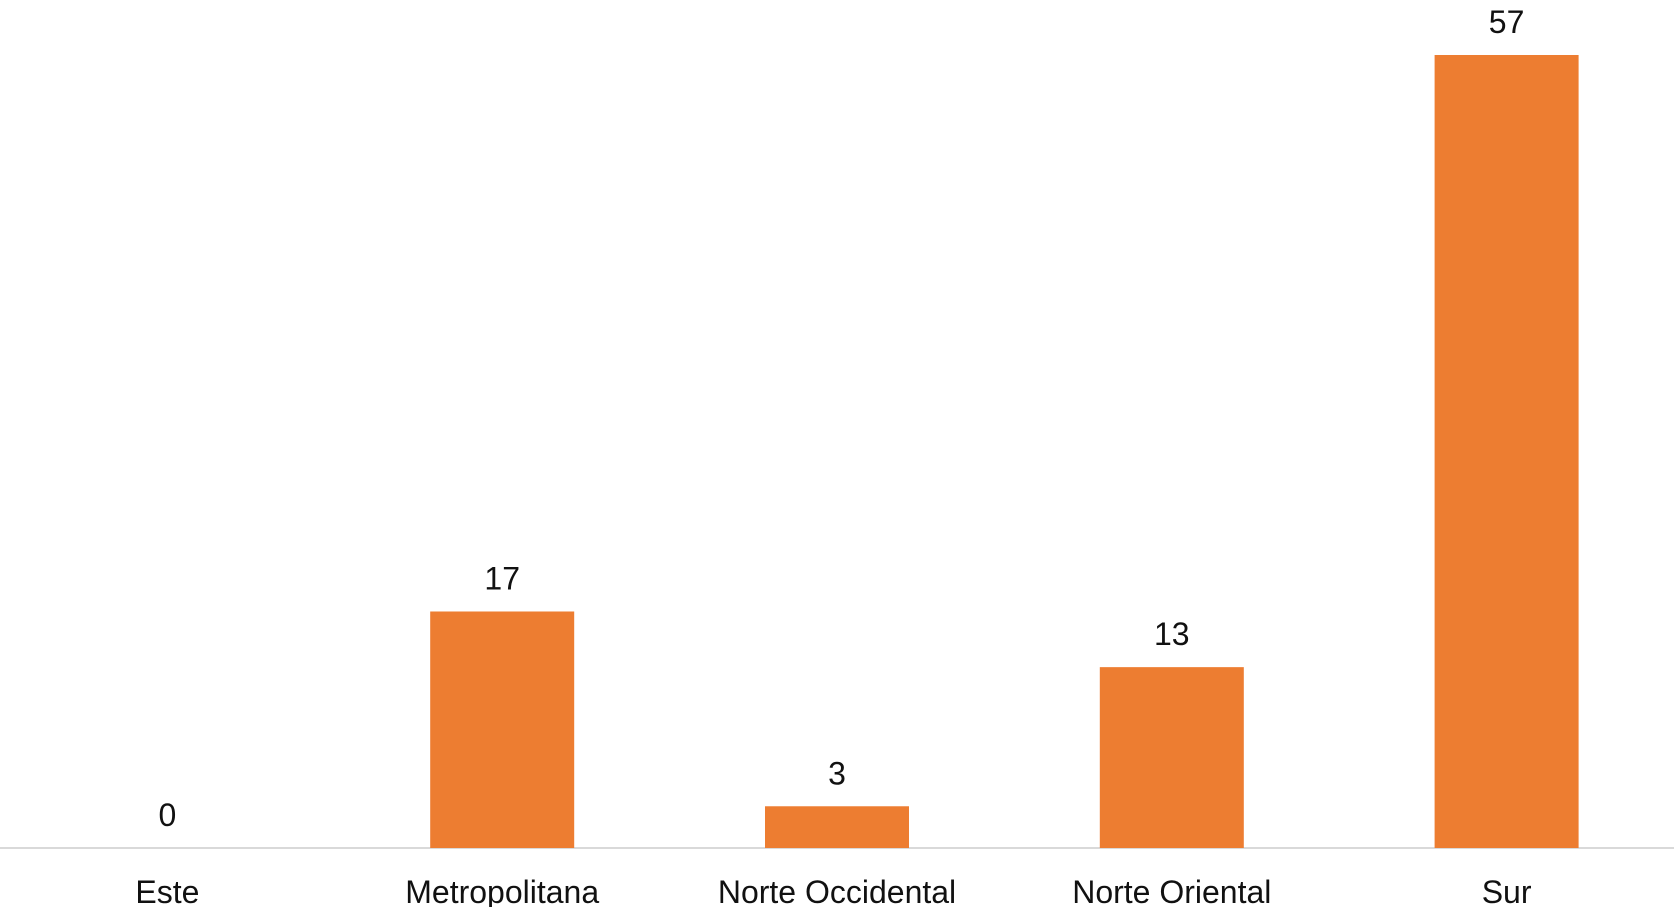  What do you see at coordinates (1172, 634) in the screenshot?
I see `data-label: 13` at bounding box center [1172, 634].